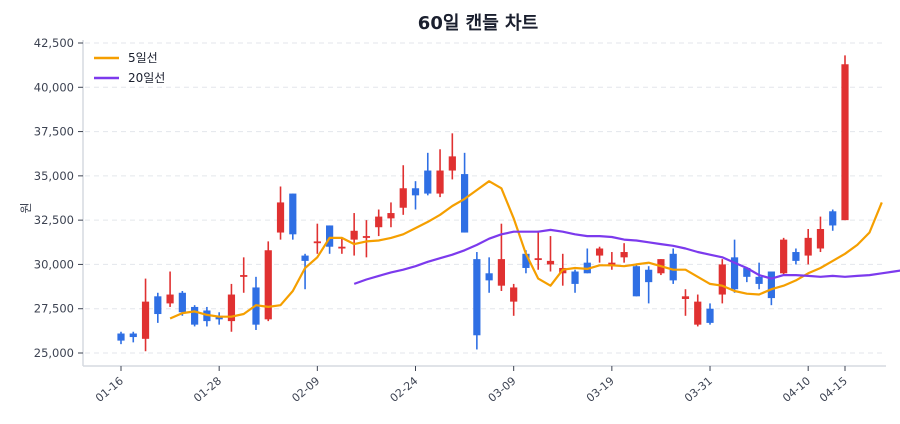 The height and width of the screenshot is (424, 900). Describe the element at coordinates (54, 87) in the screenshot. I see `y-tick-label: 40,000` at that location.